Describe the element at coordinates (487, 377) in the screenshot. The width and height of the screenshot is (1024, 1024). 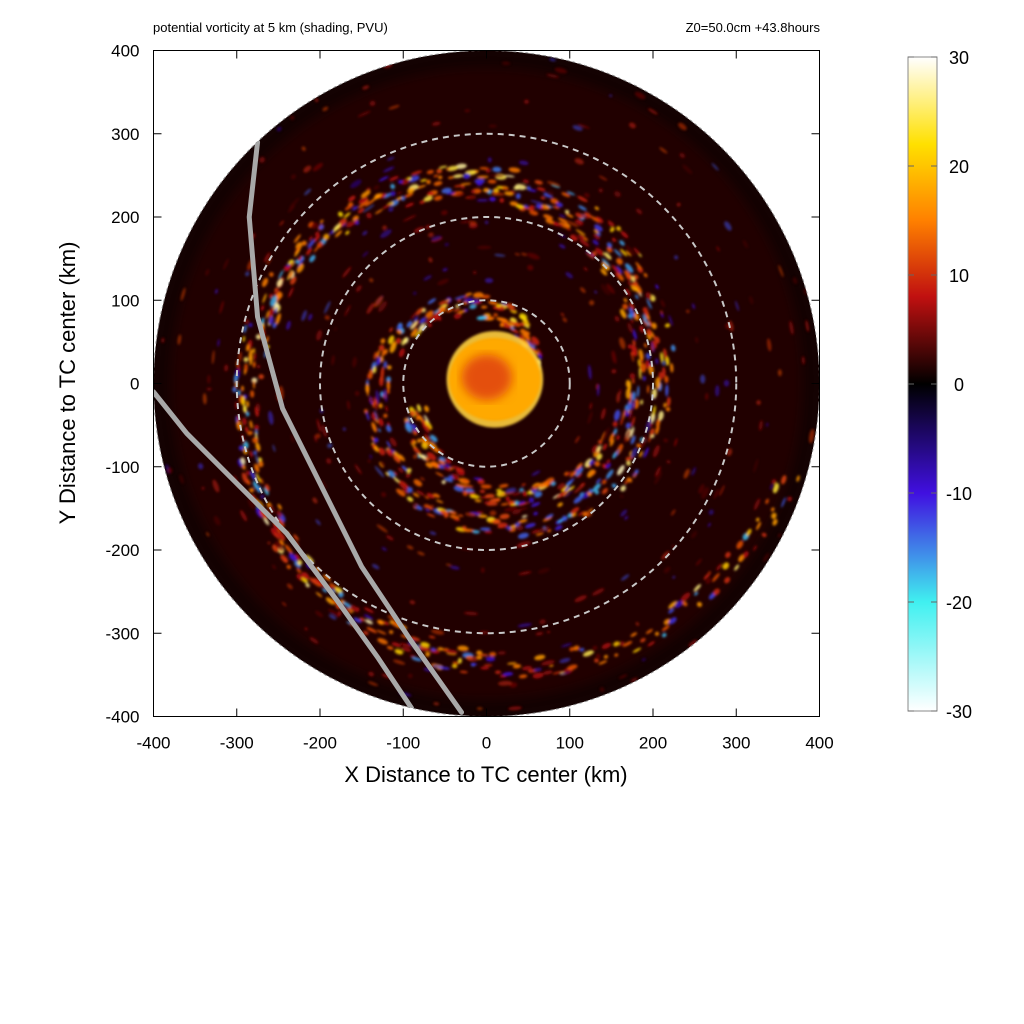
I see `core-inner` at that location.